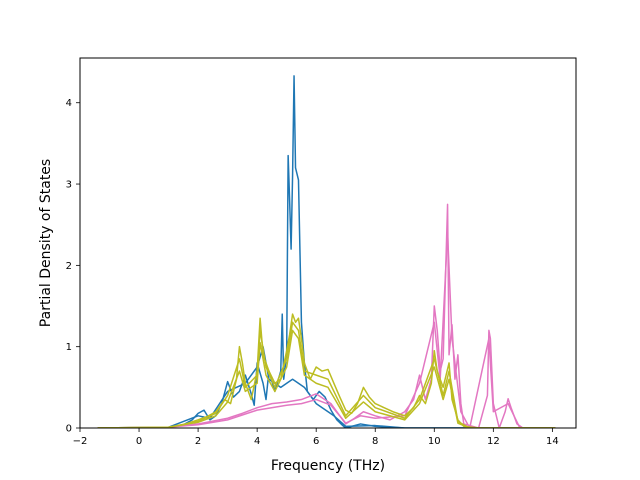 This screenshot has width=640, height=480. Describe the element at coordinates (552, 441) in the screenshot. I see `x-tick-label: 14` at that location.